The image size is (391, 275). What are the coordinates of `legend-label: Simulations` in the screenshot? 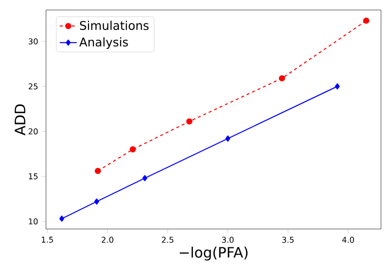 It's located at (114, 25).